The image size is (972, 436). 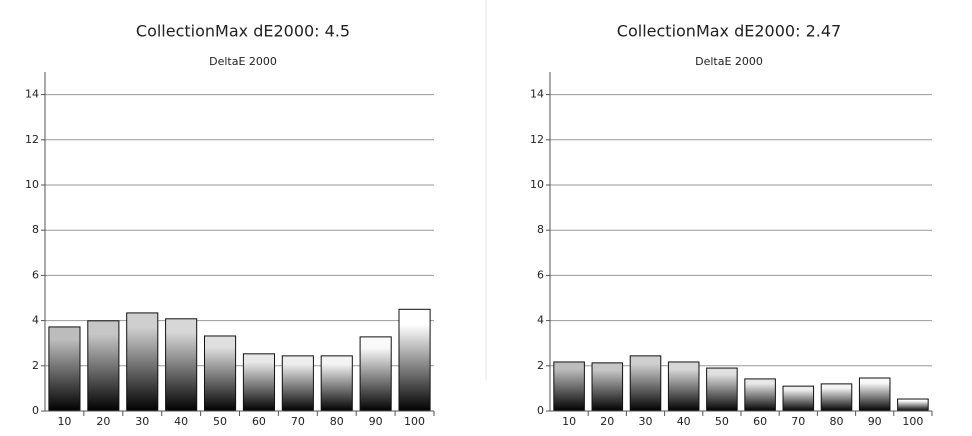 I want to click on chart-title: CollectionMax dE2000: 2.47, so click(x=729, y=31).